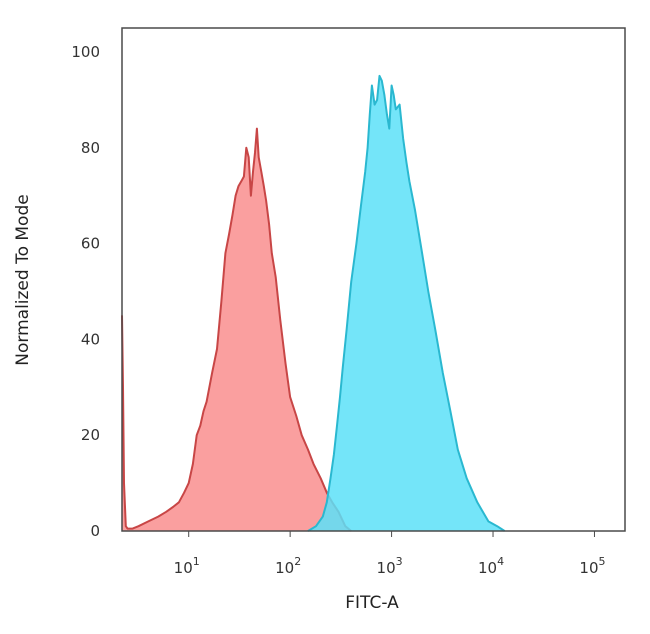 This screenshot has height=634, width=650. I want to click on y-tick-label: 60, so click(90, 244).